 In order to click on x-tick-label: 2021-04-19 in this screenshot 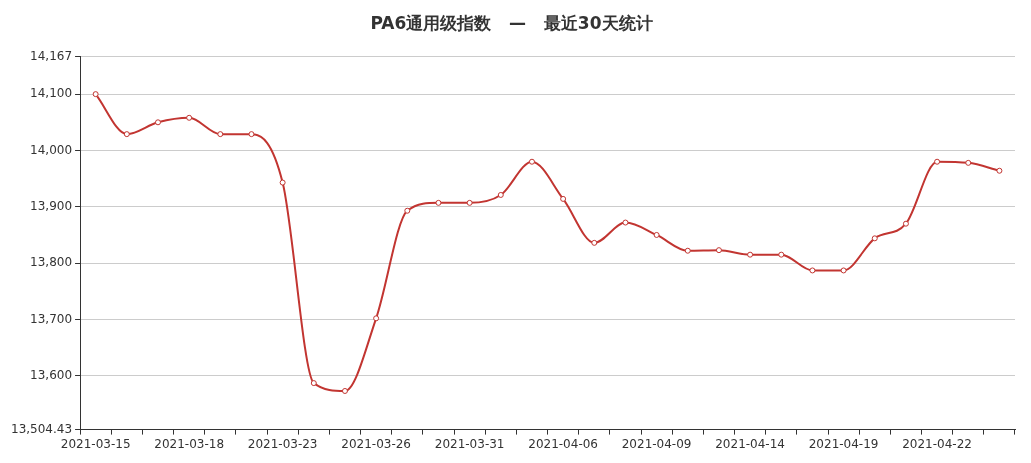, I will do `click(843, 443)`.